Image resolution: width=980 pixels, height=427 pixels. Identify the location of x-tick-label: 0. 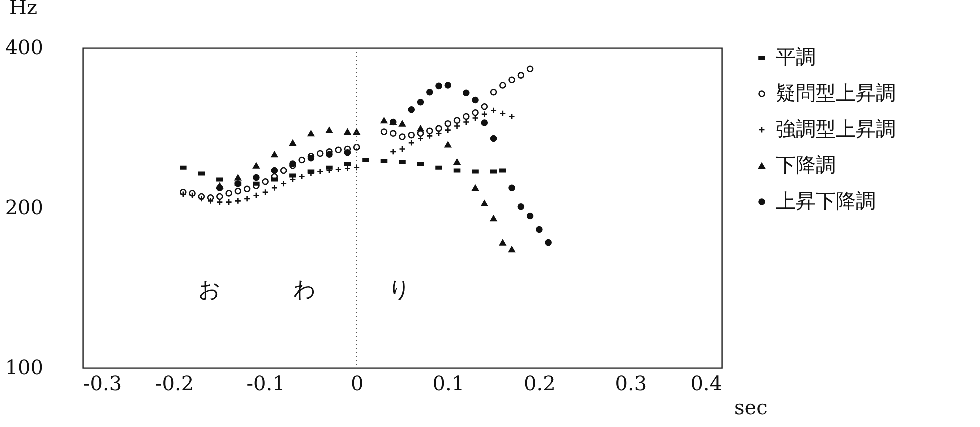
(357, 384).